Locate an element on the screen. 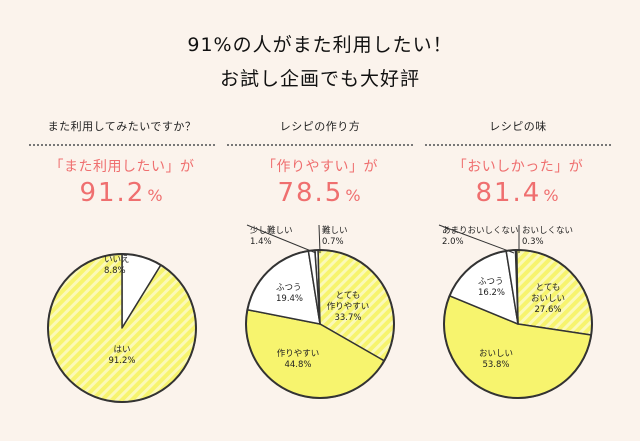 This screenshot has height=441, width=640. headline-line-1: 91%の人がまた利用したい！ is located at coordinates (320, 45).